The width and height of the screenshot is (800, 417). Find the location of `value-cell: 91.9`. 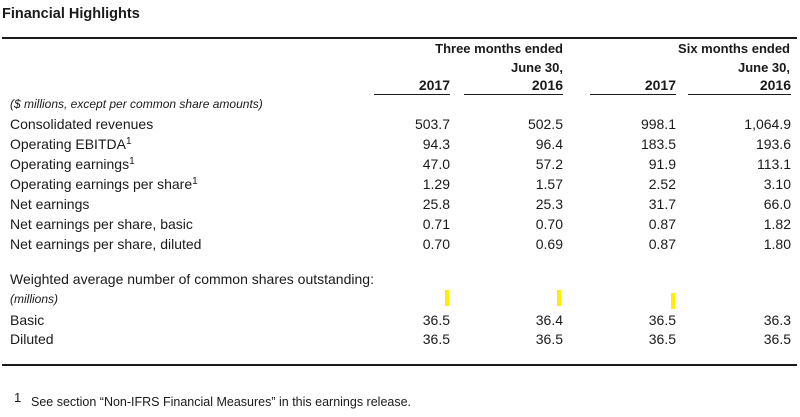

value-cell: 91.9 is located at coordinates (662, 164).